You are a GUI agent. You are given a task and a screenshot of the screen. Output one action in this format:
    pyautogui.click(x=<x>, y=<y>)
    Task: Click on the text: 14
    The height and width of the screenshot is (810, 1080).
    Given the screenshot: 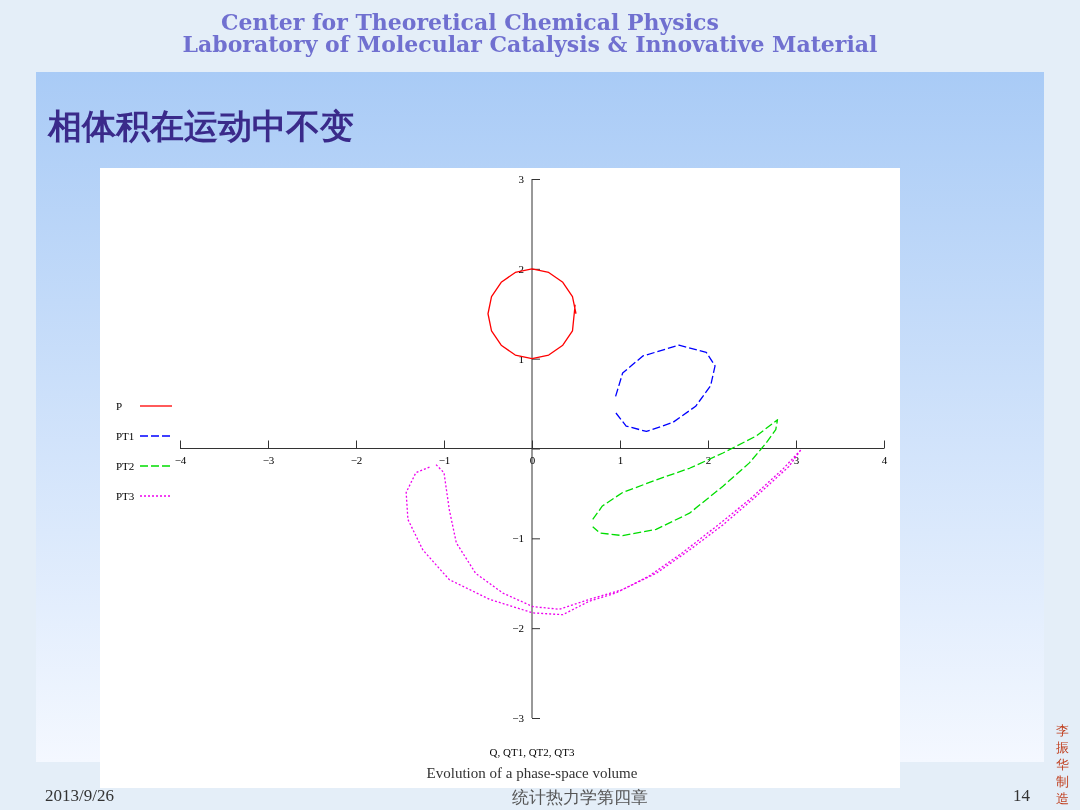 What is the action you would take?
    pyautogui.click(x=1022, y=795)
    